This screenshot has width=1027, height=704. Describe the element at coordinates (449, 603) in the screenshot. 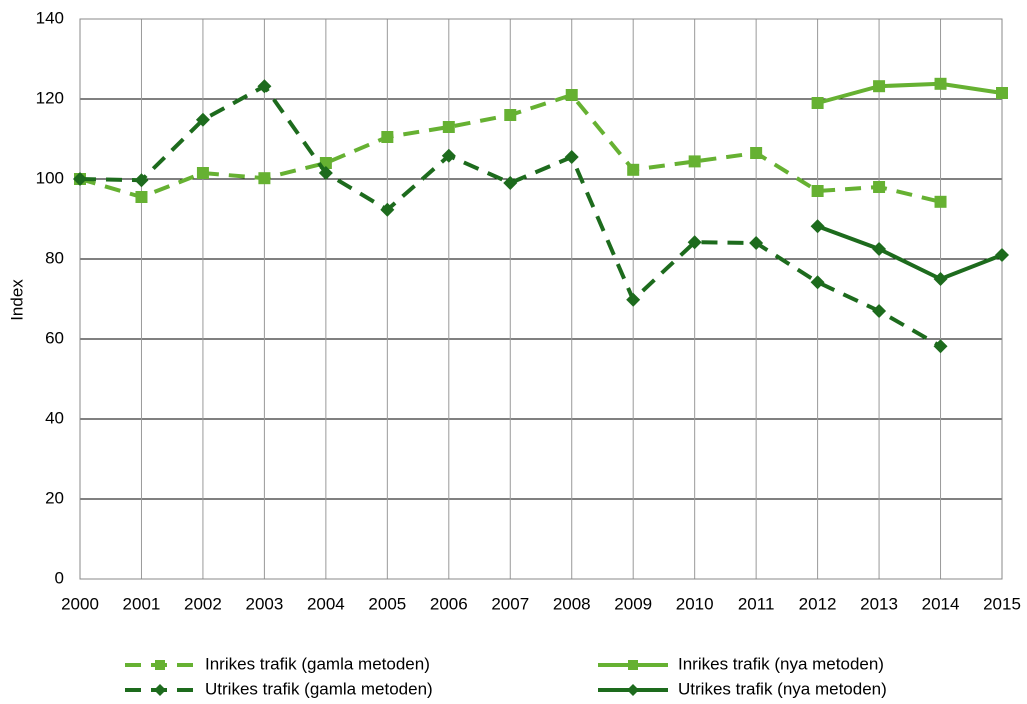

I see `x-tick-label: 2006` at that location.